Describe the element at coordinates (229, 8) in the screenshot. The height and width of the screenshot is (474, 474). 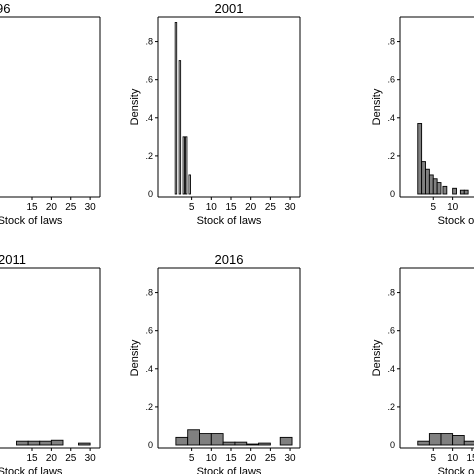
I see `panel-title: 2001` at that location.